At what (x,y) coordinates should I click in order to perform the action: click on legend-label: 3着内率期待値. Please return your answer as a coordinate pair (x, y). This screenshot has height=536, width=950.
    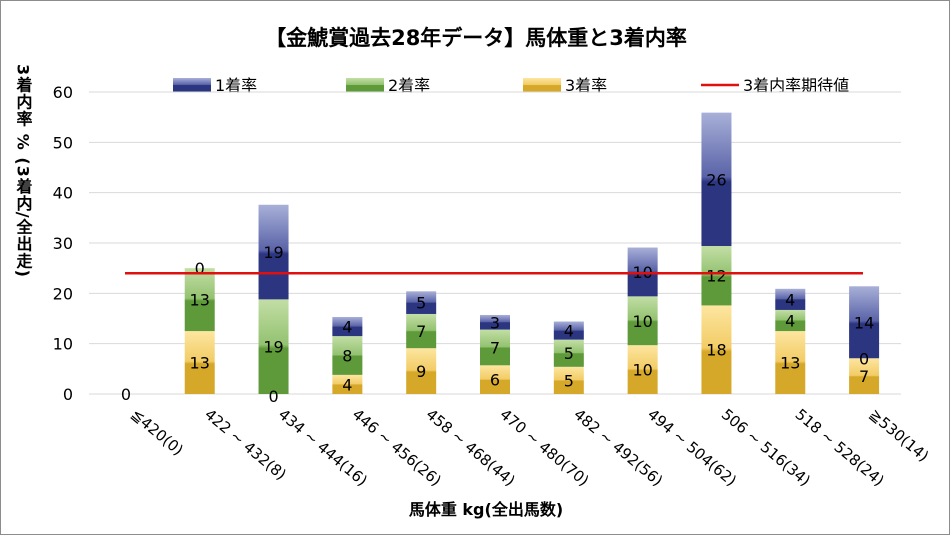
    Looking at the image, I should click on (796, 85).